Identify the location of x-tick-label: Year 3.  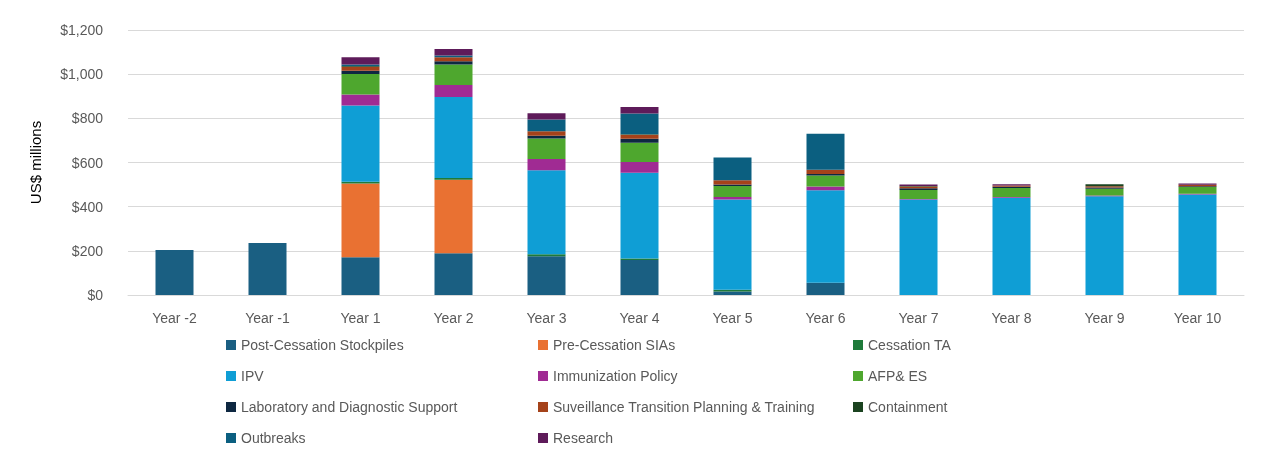
(546, 318).